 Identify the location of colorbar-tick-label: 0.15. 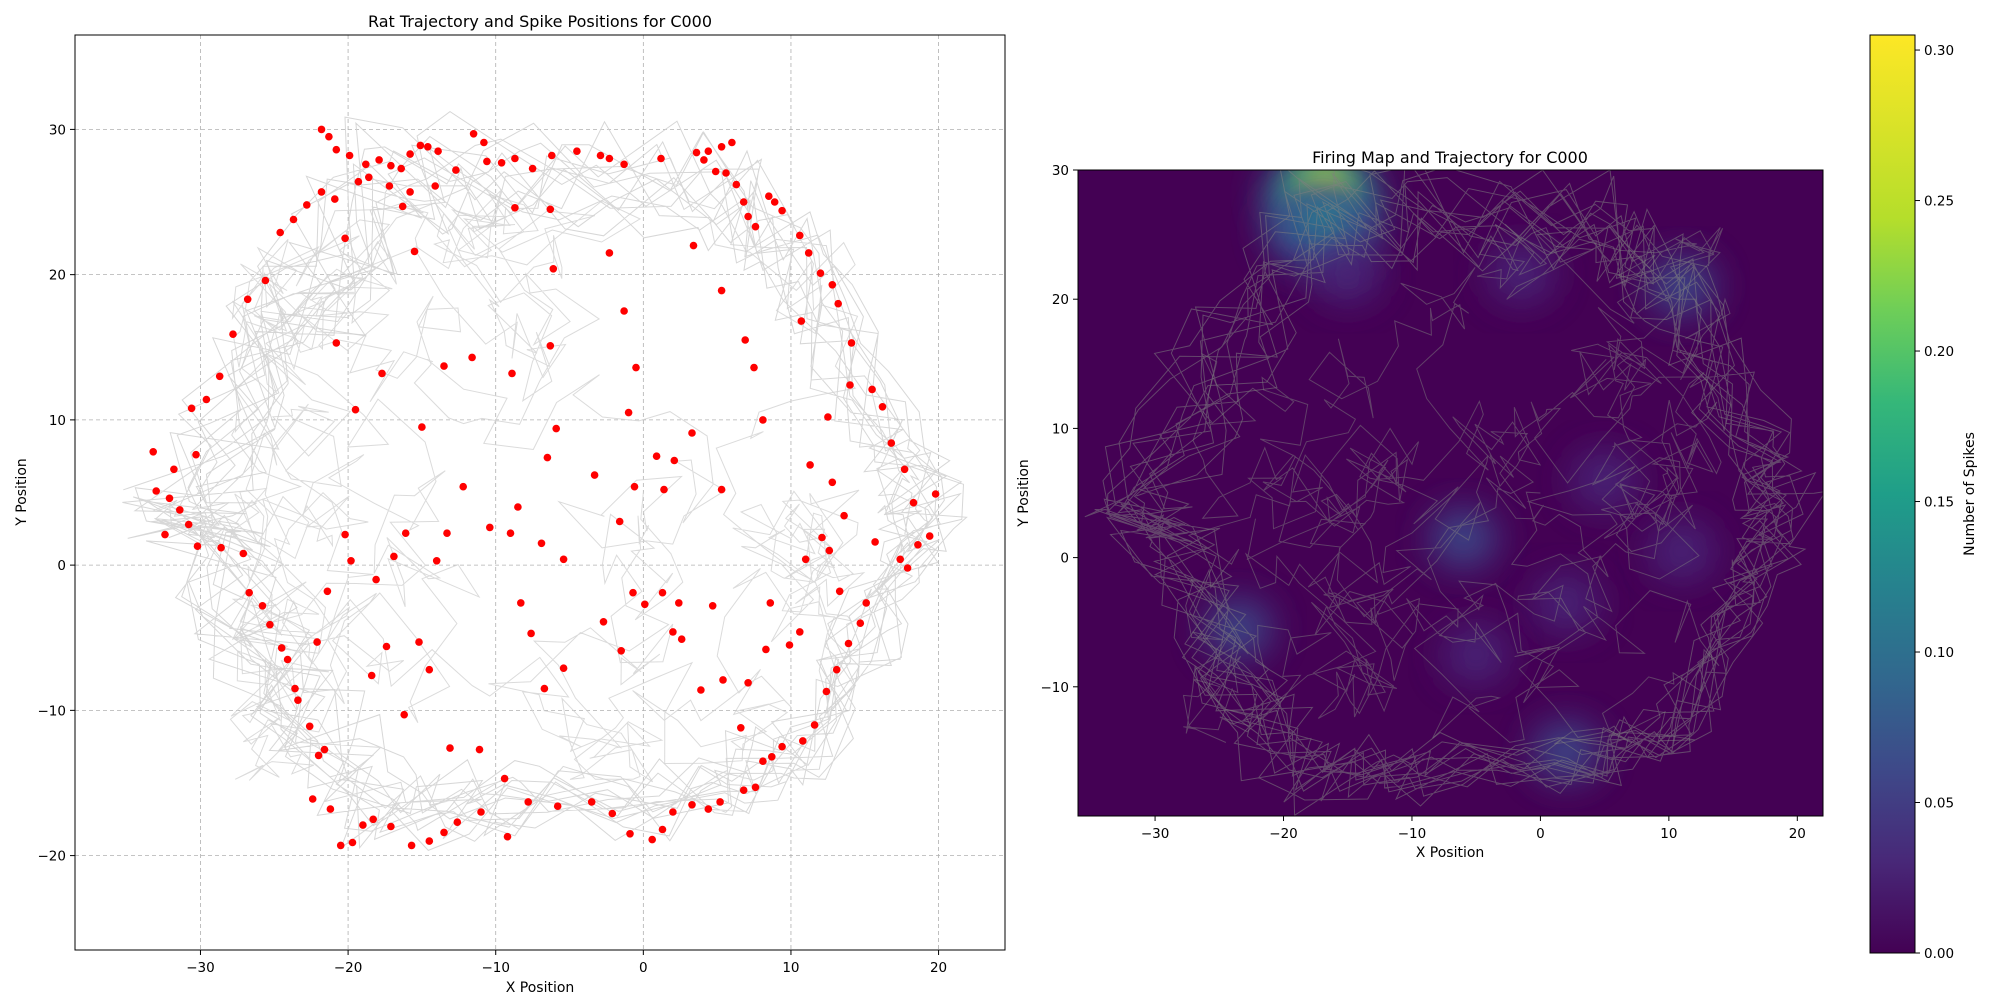
(1939, 503).